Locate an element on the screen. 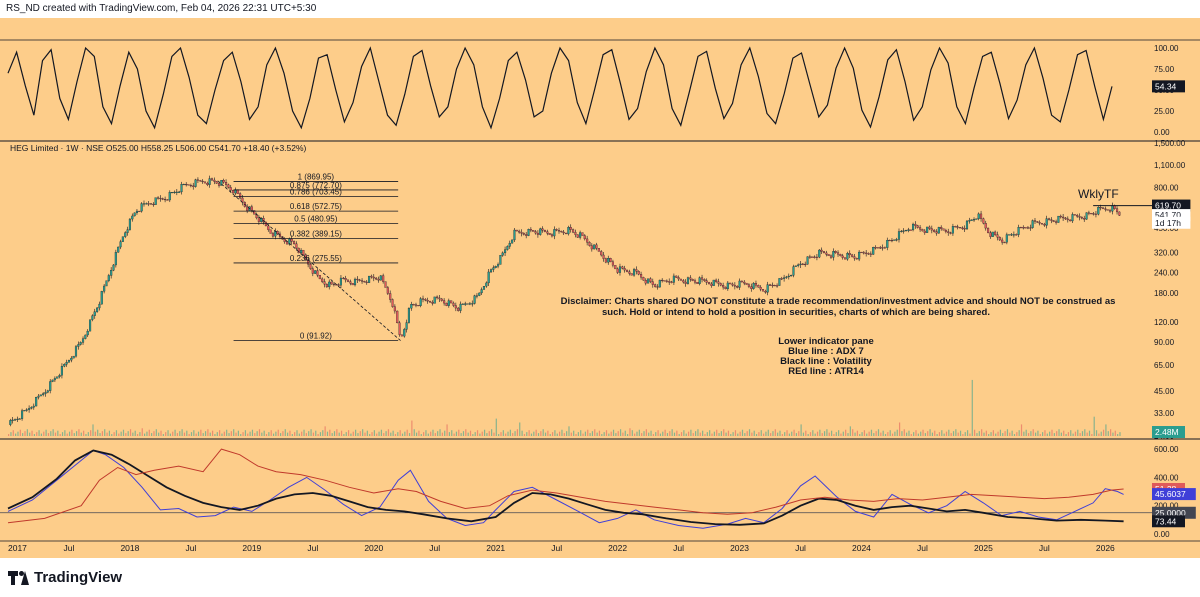  fib-level-label: 0.5 (480.95) is located at coordinates (315, 219).